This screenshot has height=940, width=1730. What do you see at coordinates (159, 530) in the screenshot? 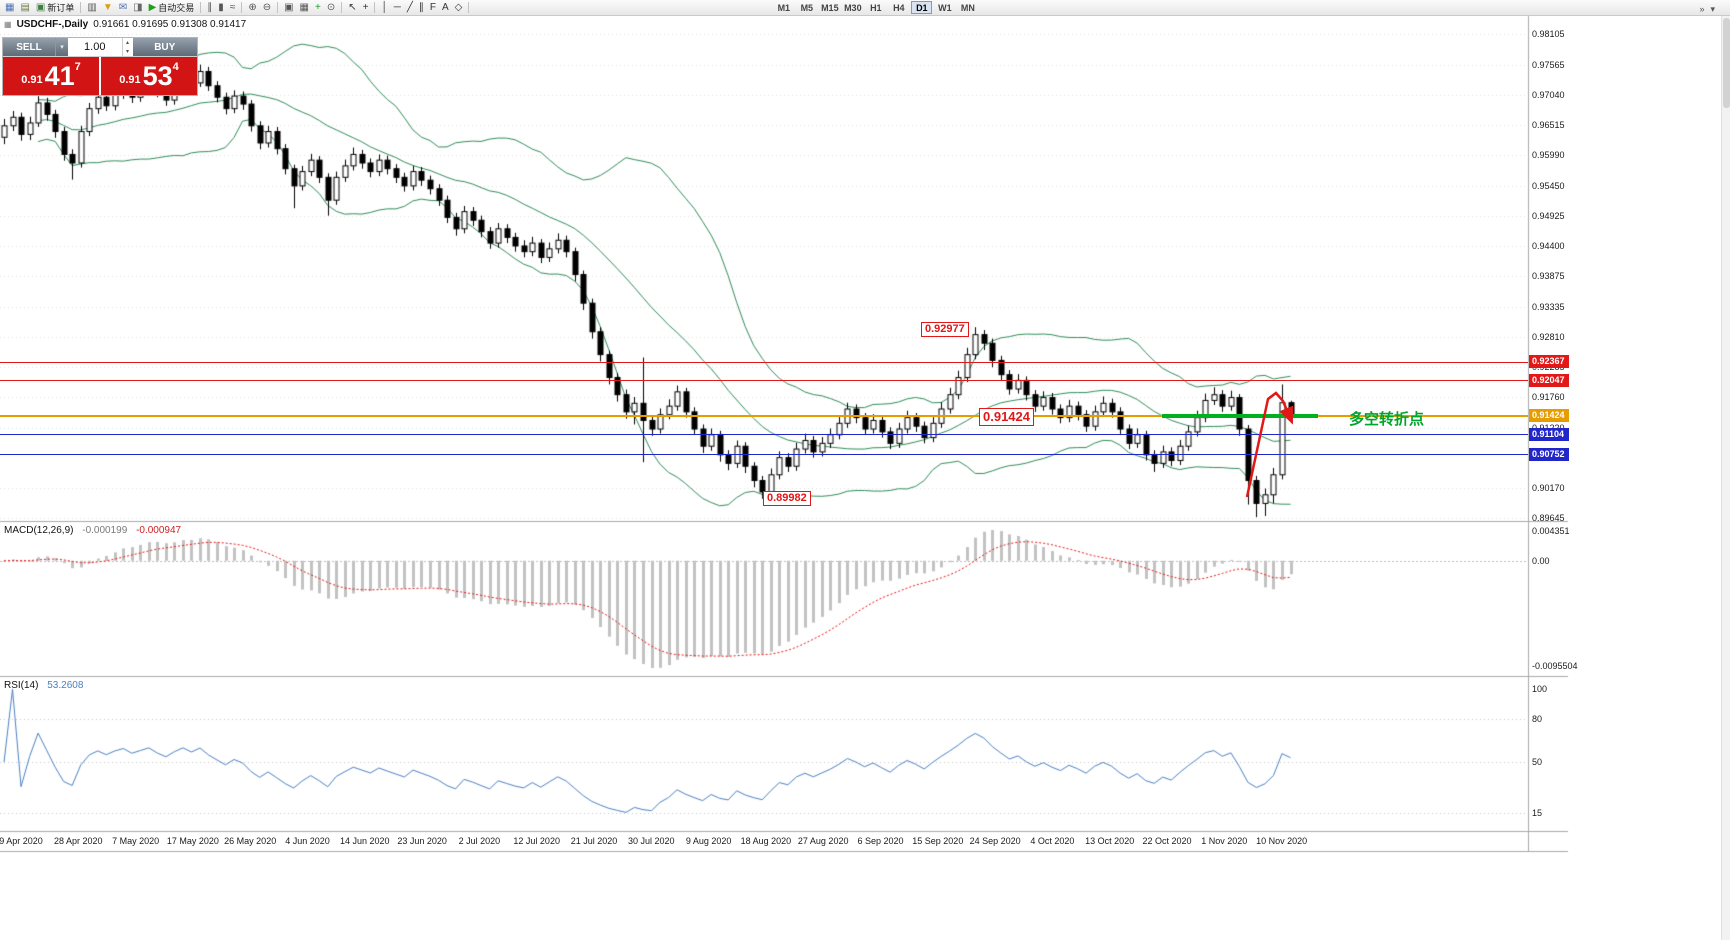
I see `macd-value-signal: -0.000947` at bounding box center [159, 530].